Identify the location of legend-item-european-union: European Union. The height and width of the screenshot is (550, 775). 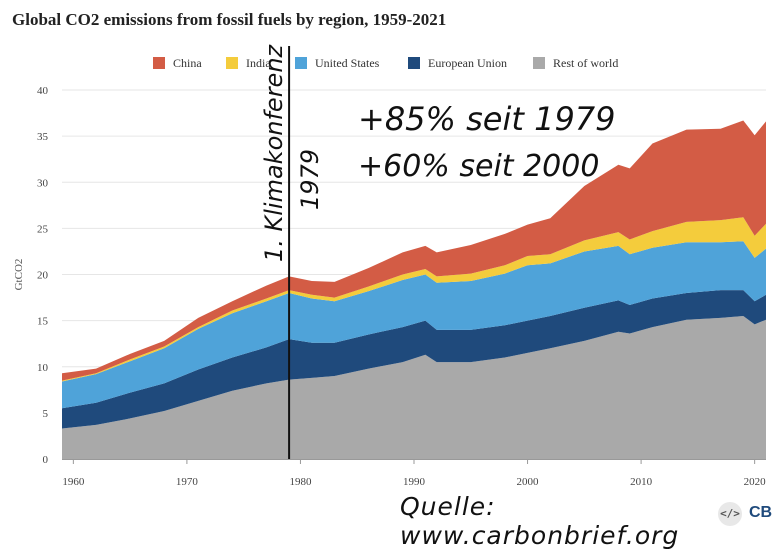
(457, 63).